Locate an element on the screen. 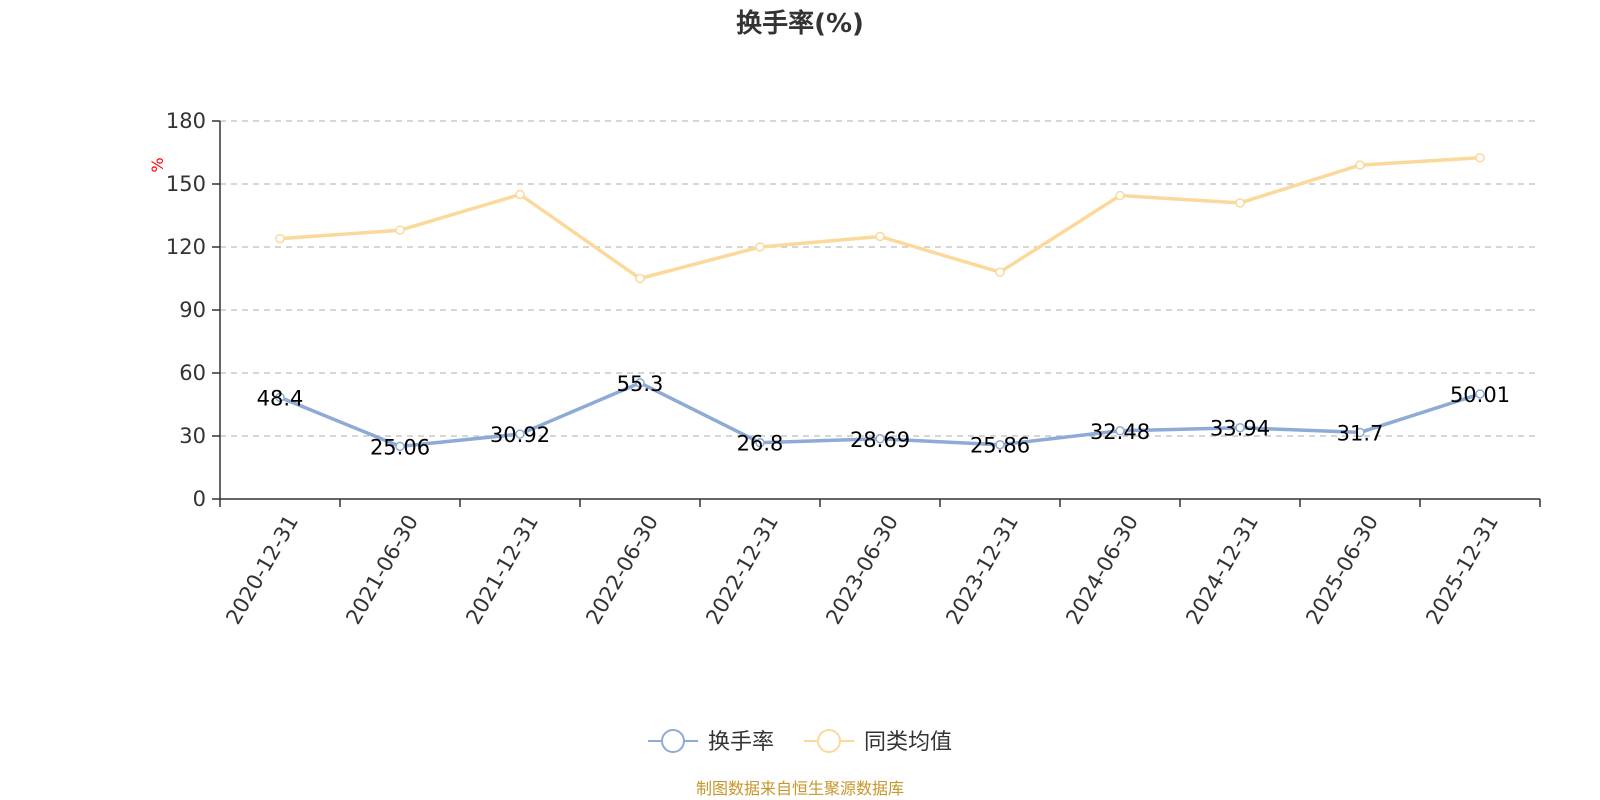  legend: 换手率 同类均值 is located at coordinates (800, 742).